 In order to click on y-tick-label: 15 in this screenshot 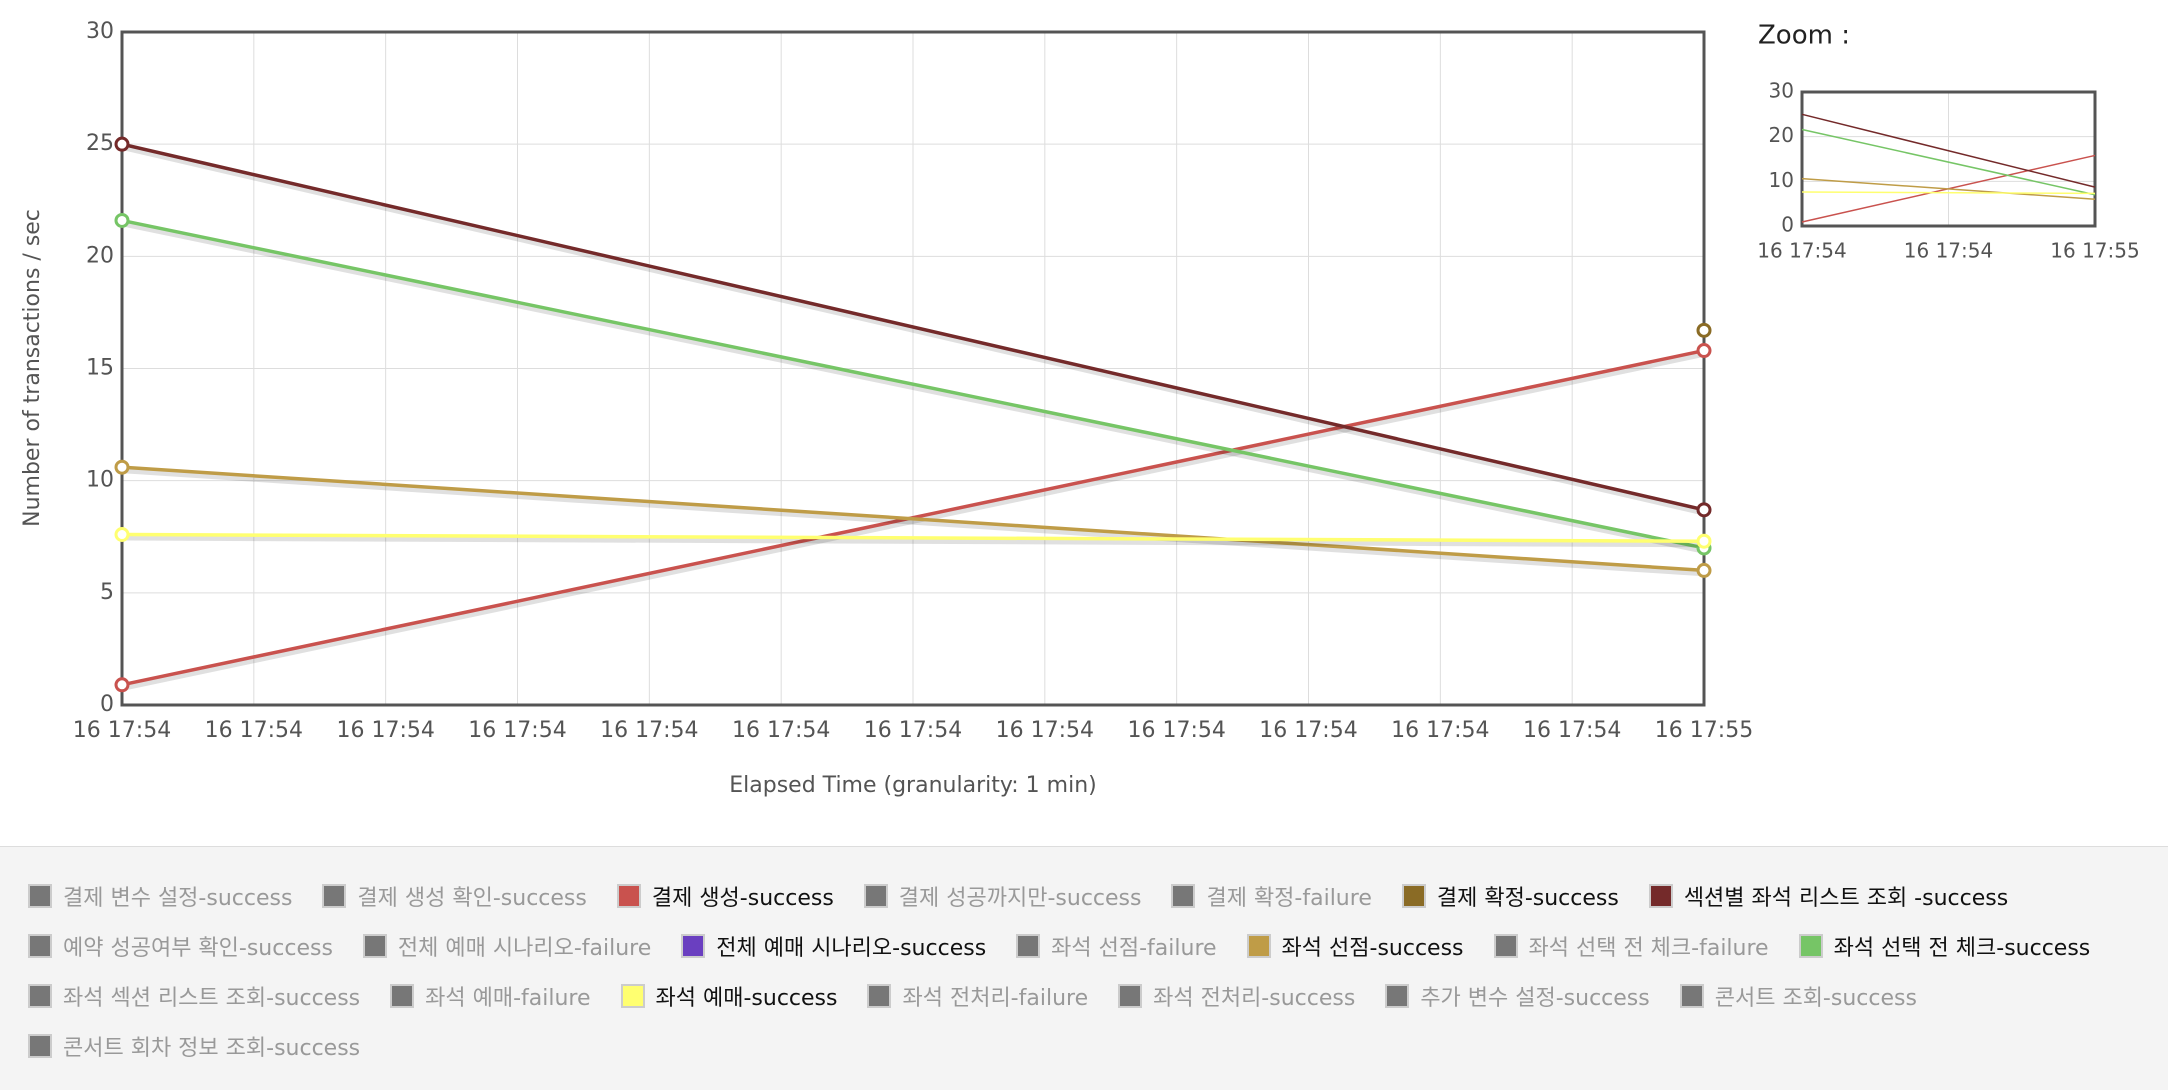, I will do `click(100, 368)`.